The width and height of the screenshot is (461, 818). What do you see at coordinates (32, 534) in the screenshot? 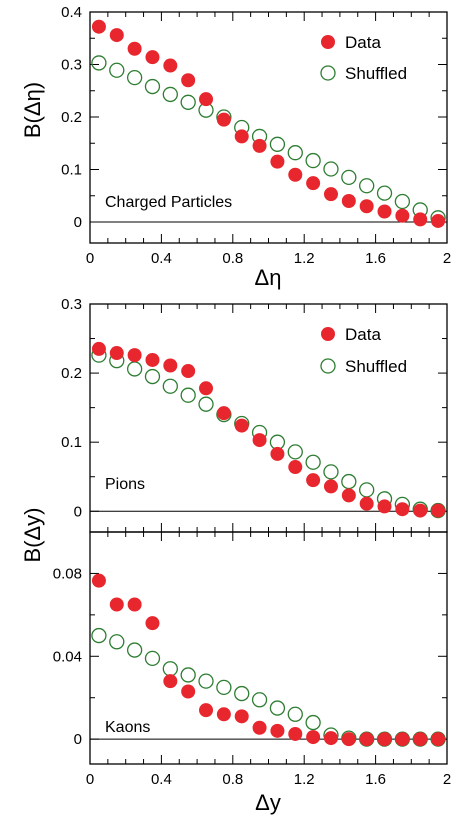
I see `pions-kaons-ylabel: B(Δy)` at bounding box center [32, 534].